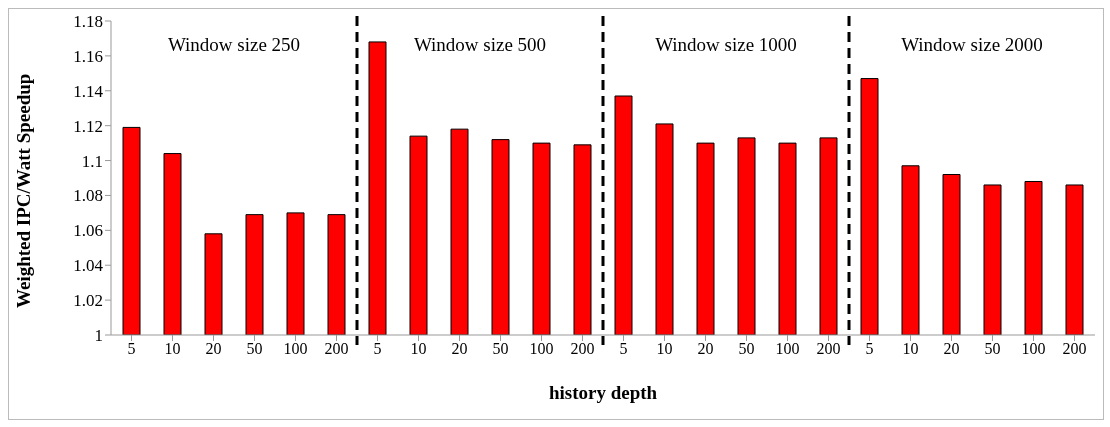  Describe the element at coordinates (88, 91) in the screenshot. I see `y-tick-label: 1.14` at that location.